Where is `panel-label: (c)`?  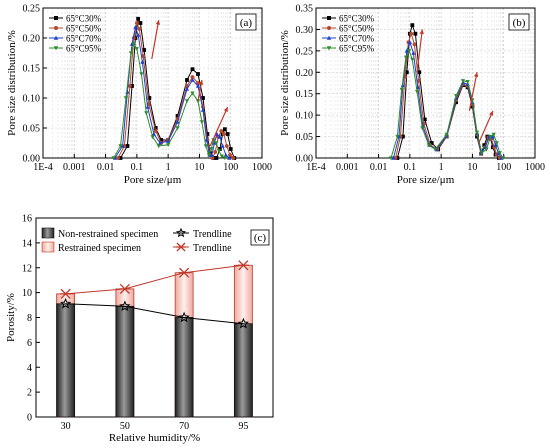
panel-label: (c) is located at coordinates (260, 238).